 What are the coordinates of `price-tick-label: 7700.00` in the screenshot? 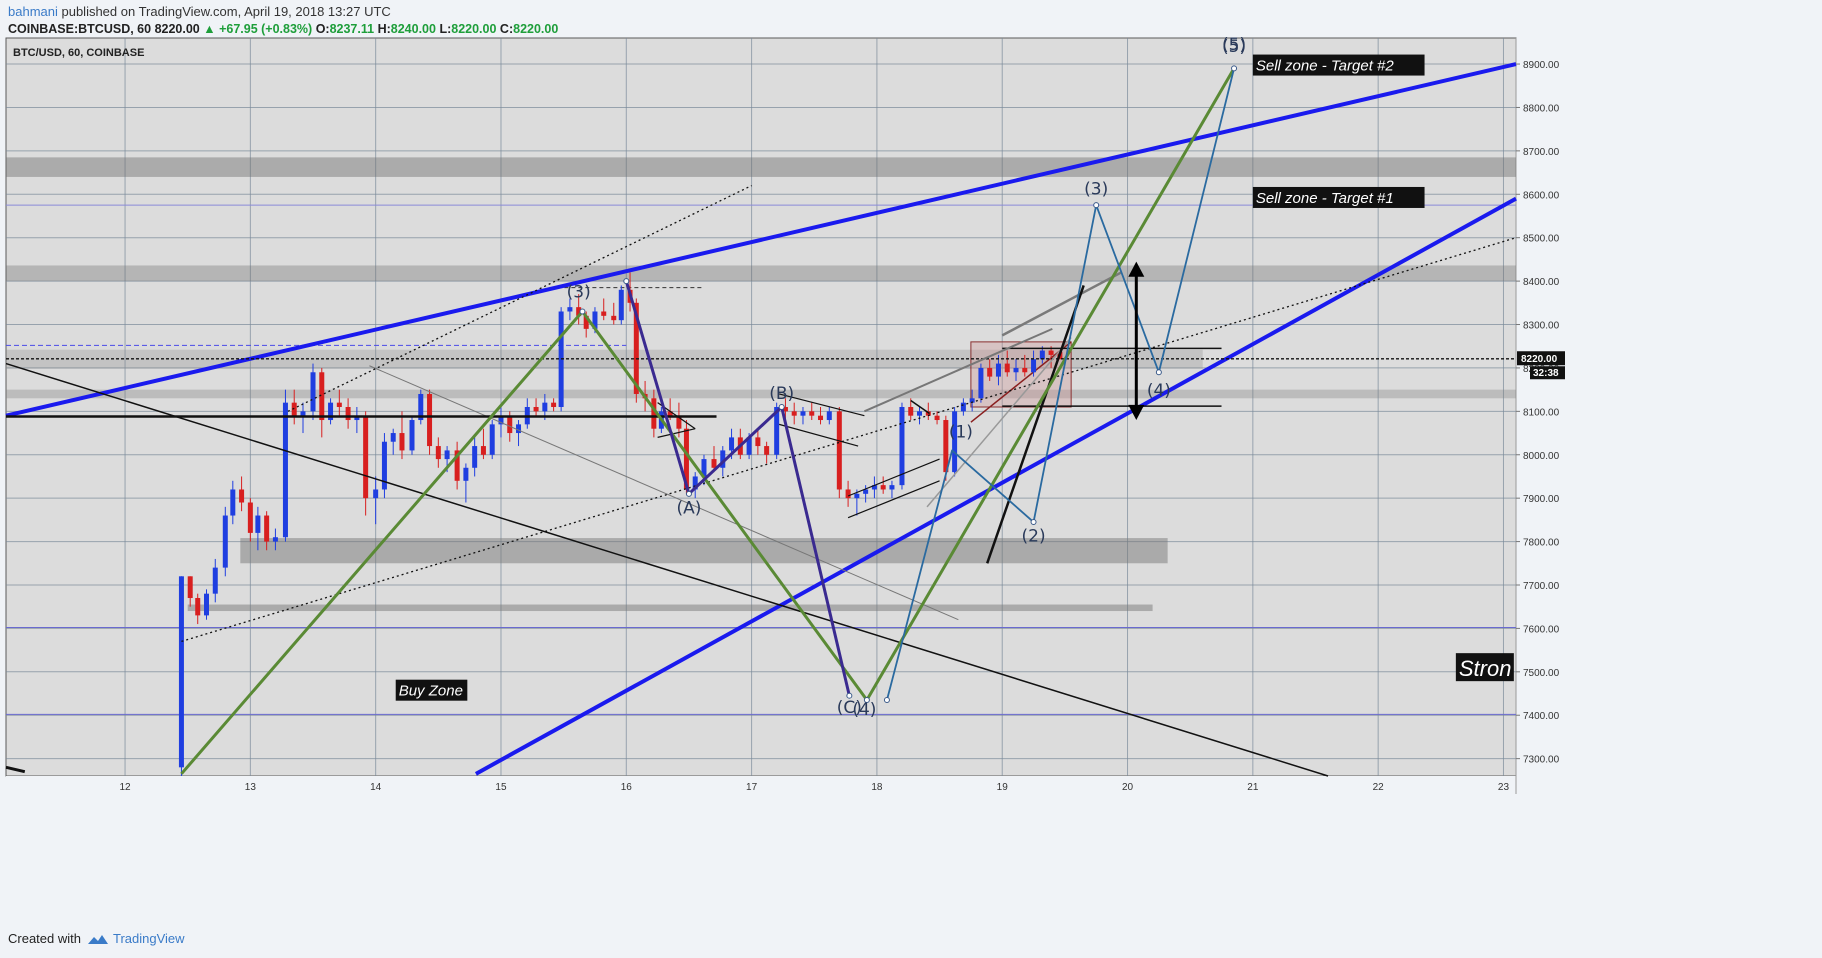 It's located at (1541, 586).